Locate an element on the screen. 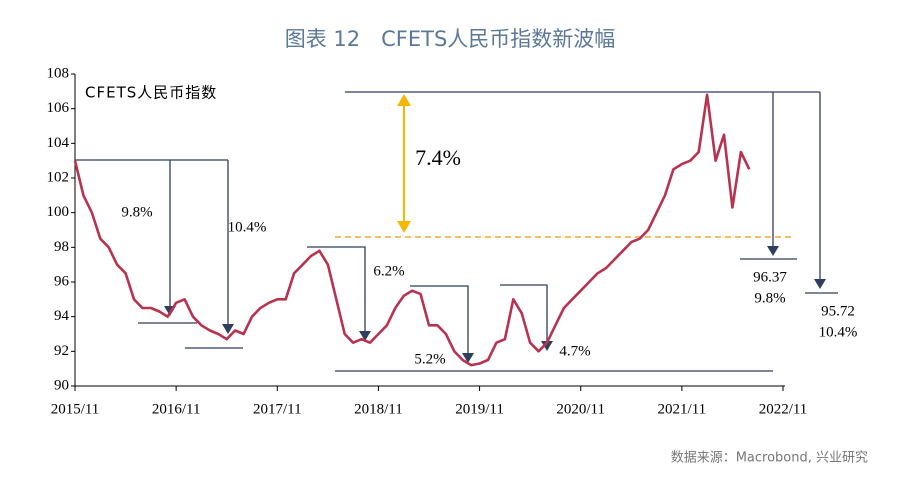 The image size is (900, 478). x-tick-label: 2017/11 is located at coordinates (277, 409).